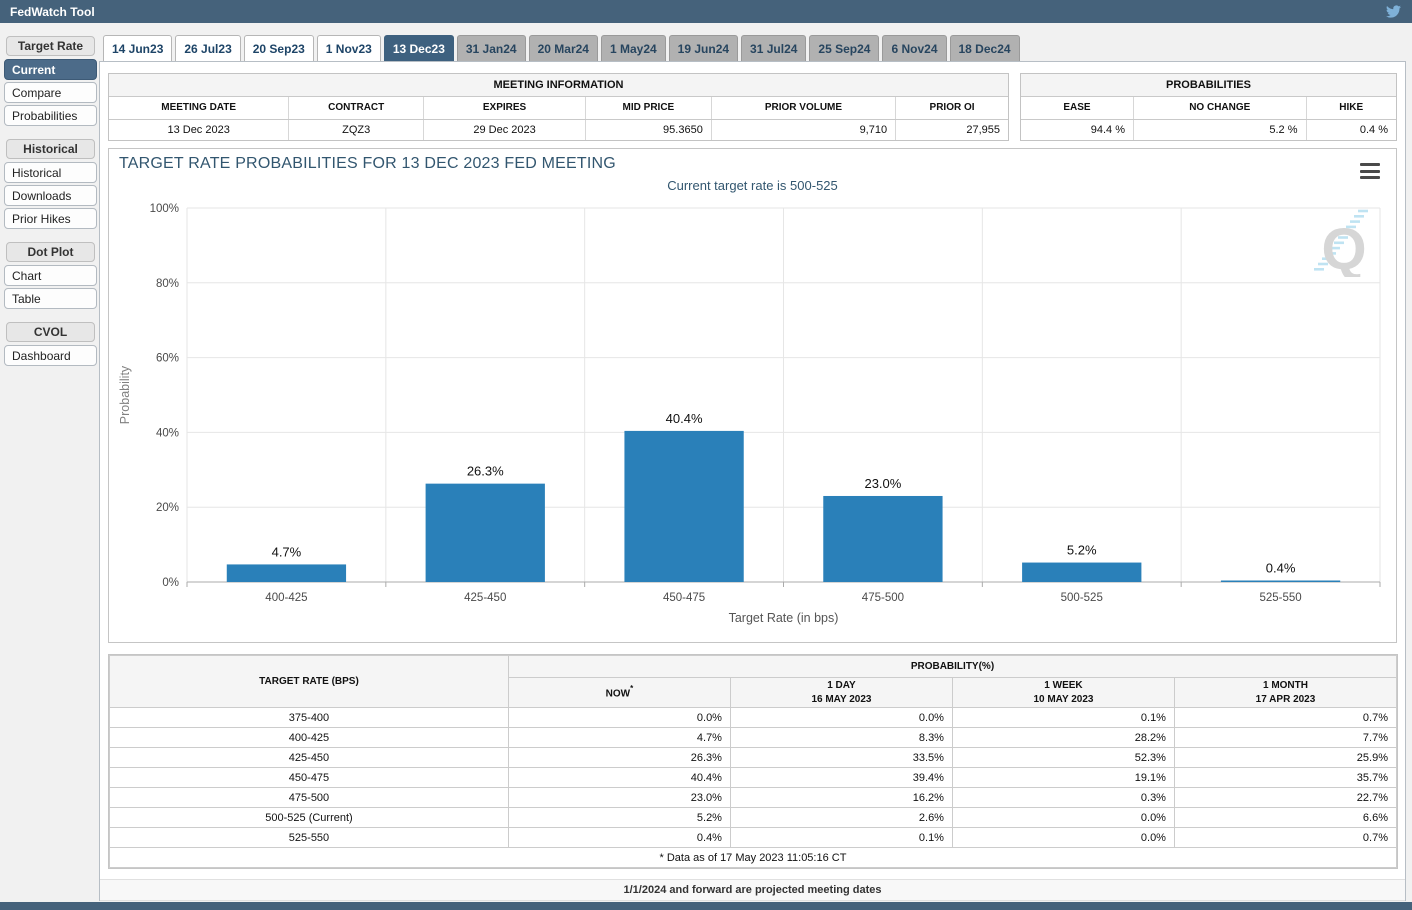  Describe the element at coordinates (883, 598) in the screenshot. I see `svg-text: 475-500` at that location.